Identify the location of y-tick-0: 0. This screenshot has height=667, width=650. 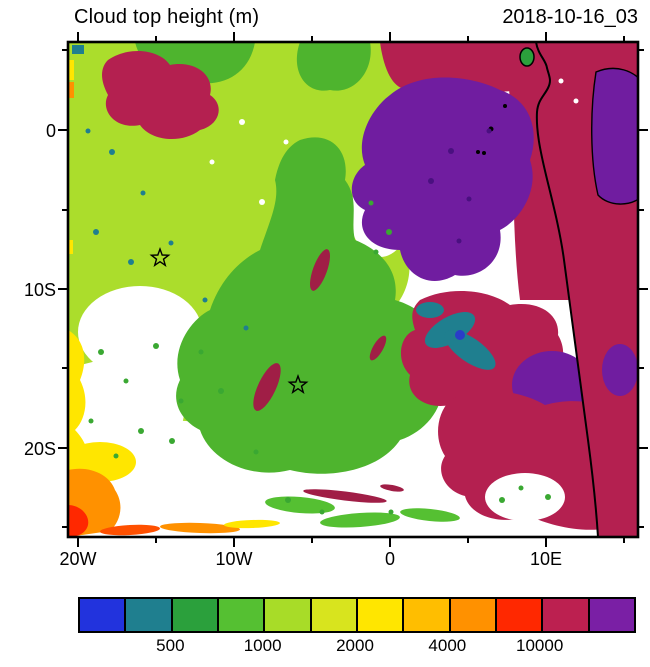
(50, 131).